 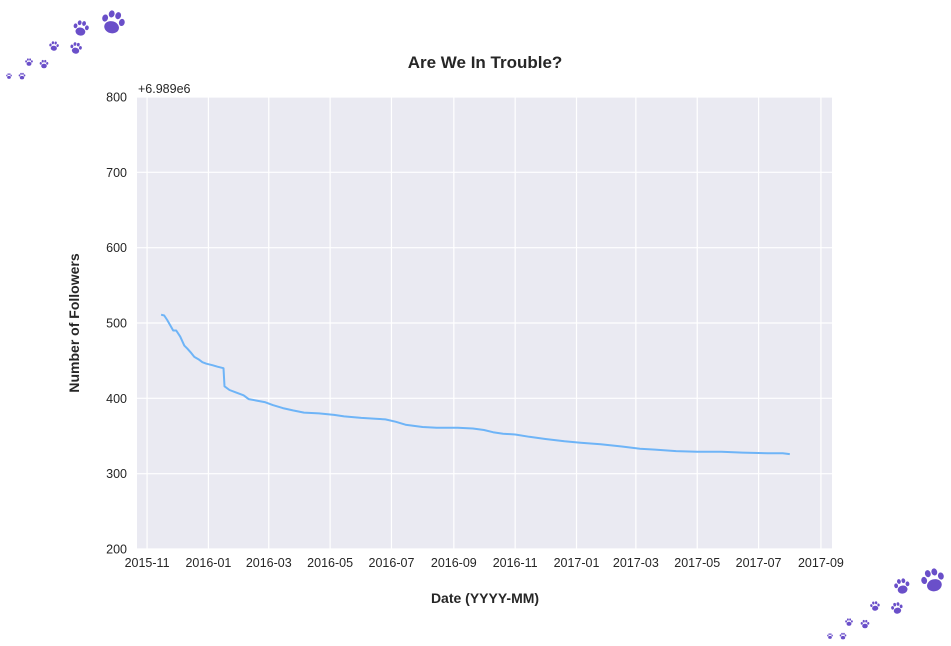 I want to click on x-tick-label: 2016-09, so click(x=454, y=563).